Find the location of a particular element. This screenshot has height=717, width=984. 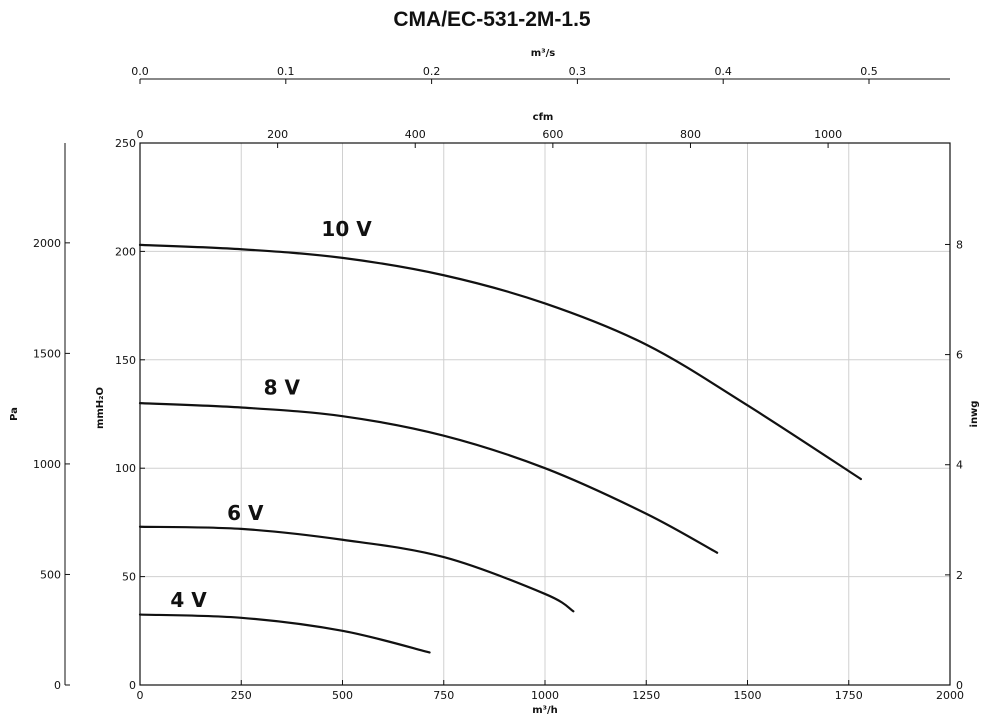

series-line-8v is located at coordinates (428, 478).